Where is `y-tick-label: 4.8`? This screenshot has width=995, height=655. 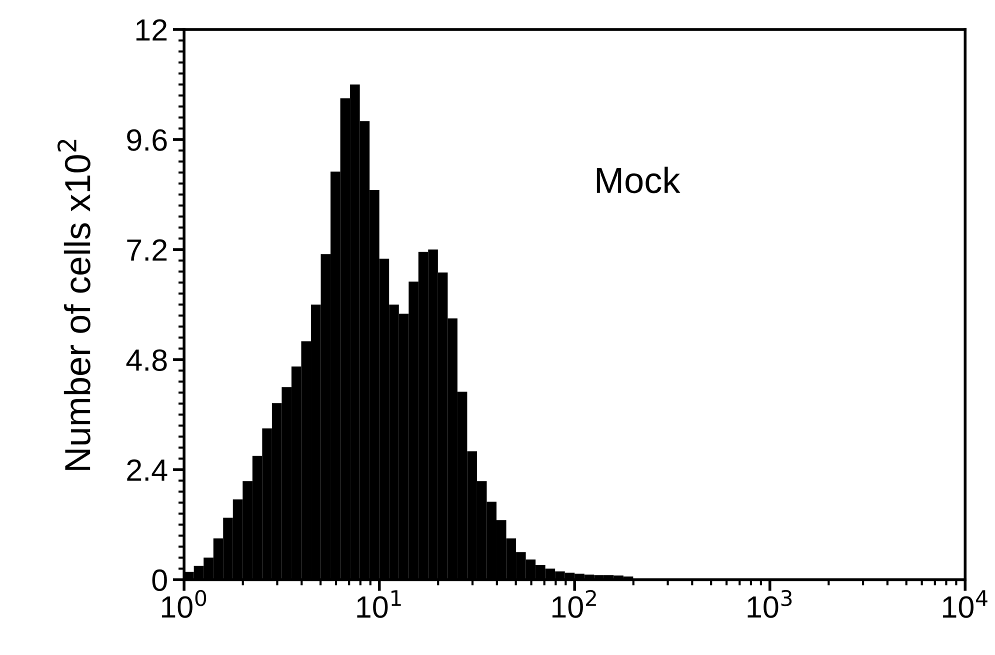 y-tick-label: 4.8 is located at coordinates (146, 360).